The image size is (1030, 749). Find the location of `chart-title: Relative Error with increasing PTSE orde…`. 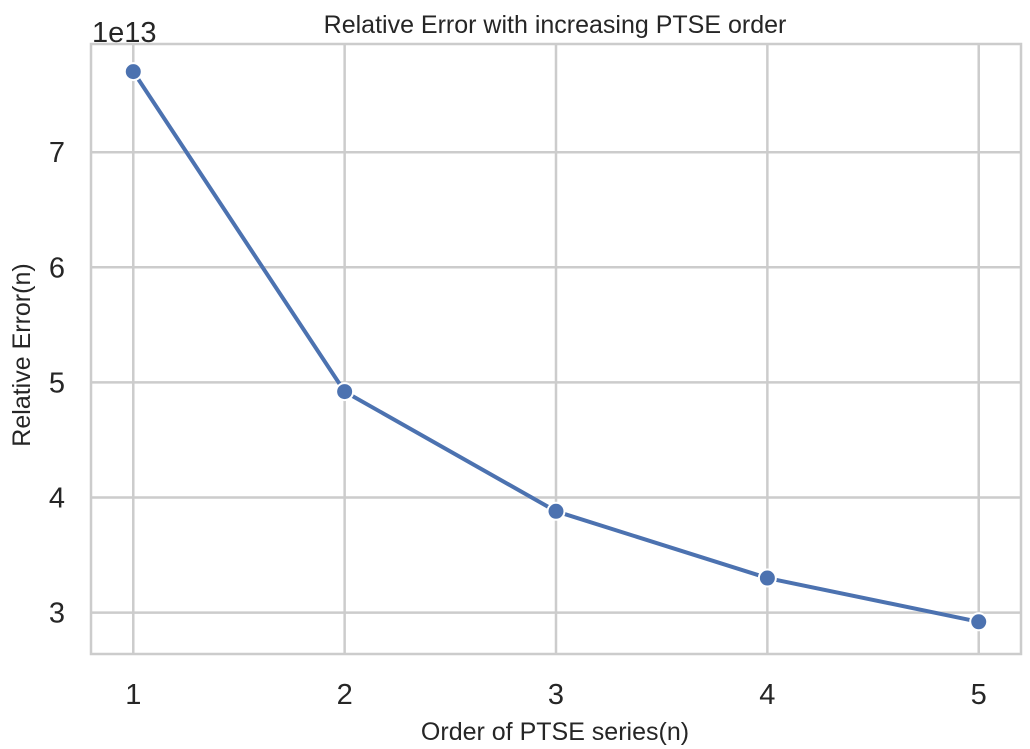

chart-title: Relative Error with increasing PTSE orde… is located at coordinates (555, 25).